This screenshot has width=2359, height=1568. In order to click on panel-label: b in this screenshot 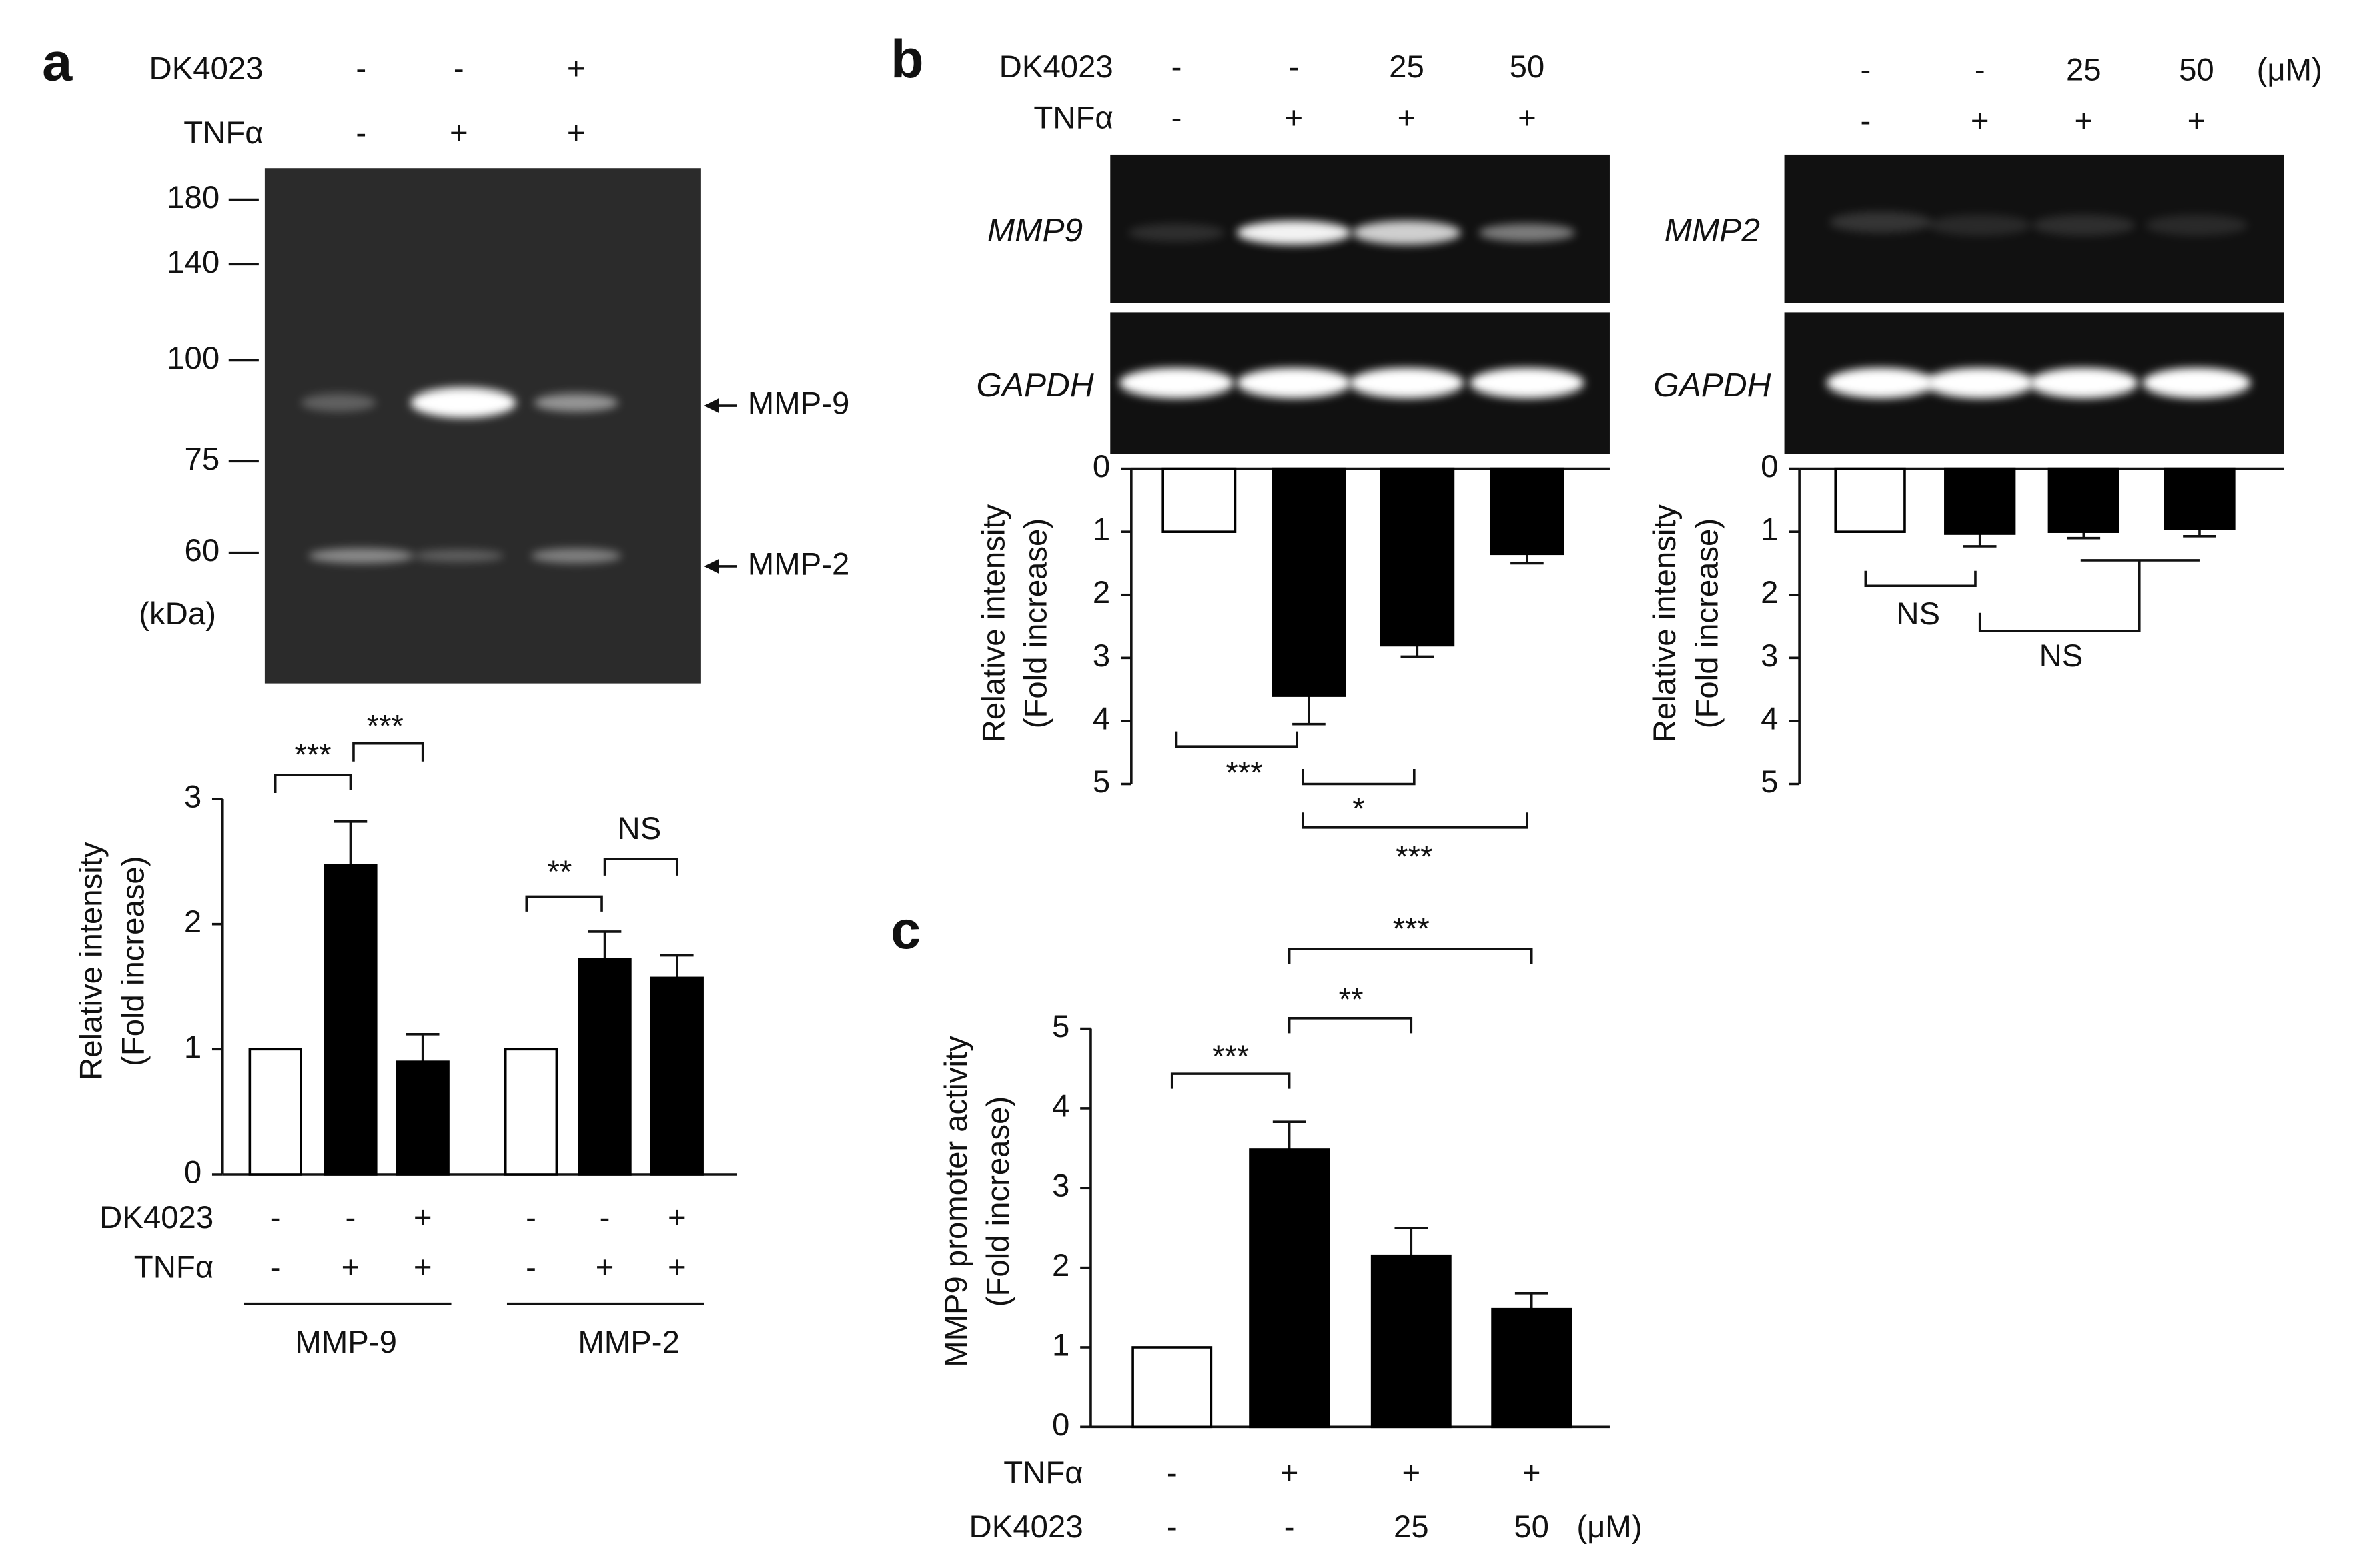, I will do `click(907, 59)`.